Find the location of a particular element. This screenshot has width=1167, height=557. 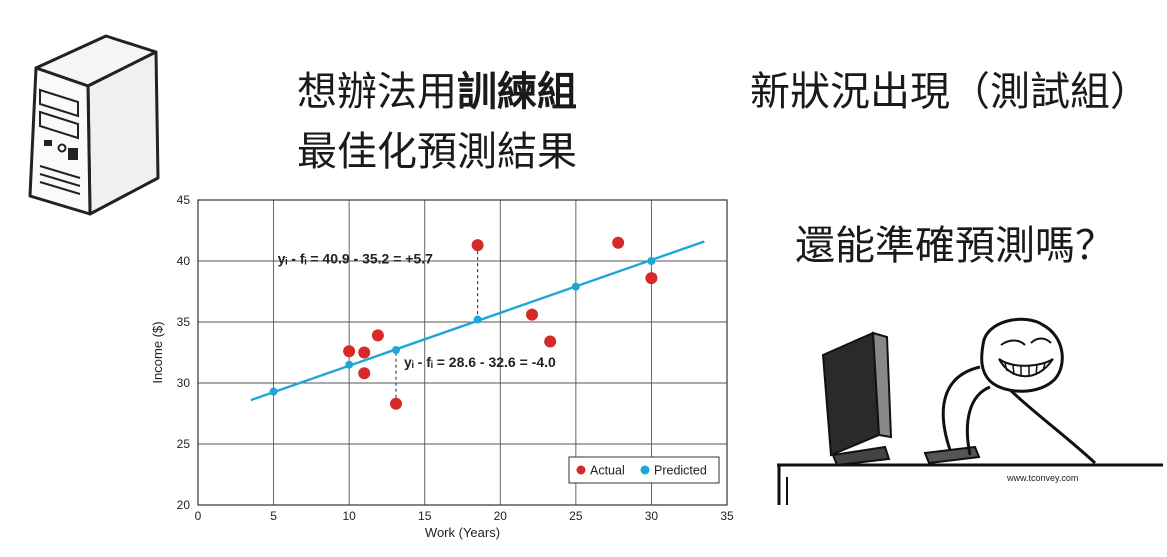

x-tick-label: 15 is located at coordinates (425, 516).